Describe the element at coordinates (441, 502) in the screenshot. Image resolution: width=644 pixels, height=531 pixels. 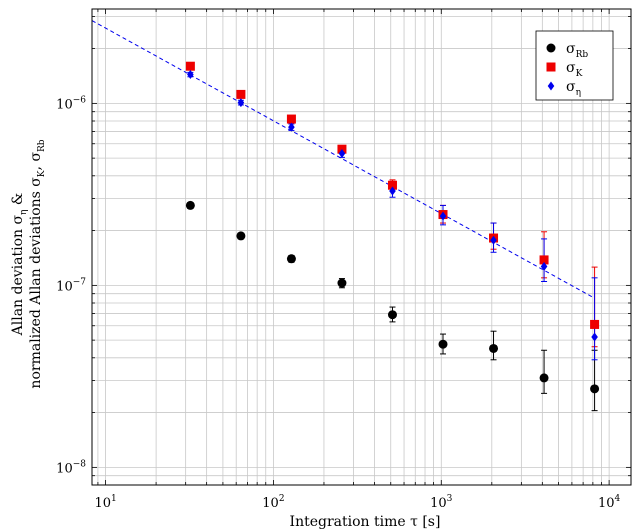
I see `x-tick-label: 103` at that location.